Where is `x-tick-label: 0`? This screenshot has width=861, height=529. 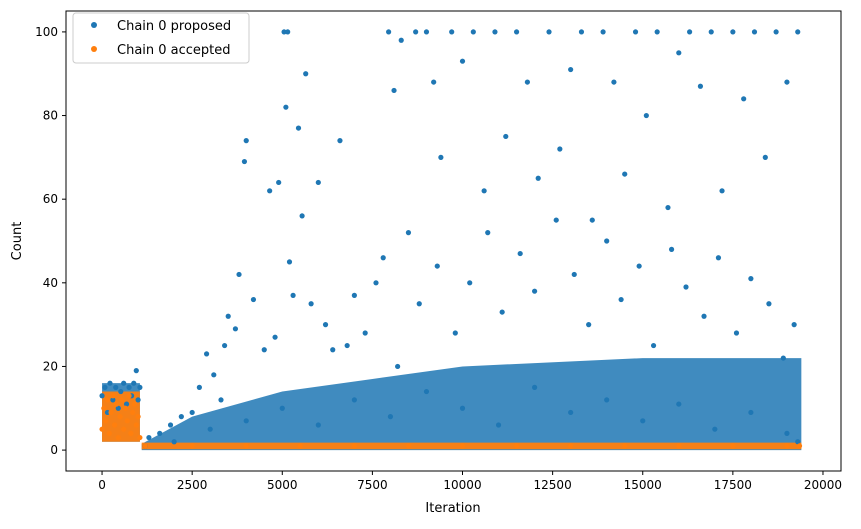
x-tick-label: 0 is located at coordinates (102, 485).